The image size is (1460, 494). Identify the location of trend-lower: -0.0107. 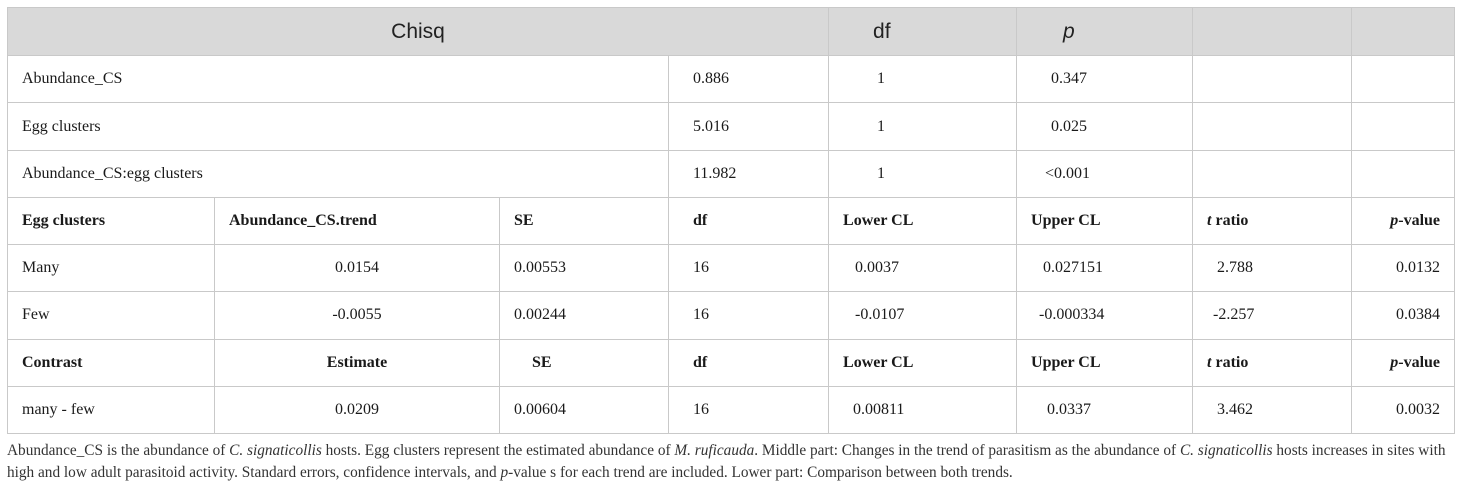
(923, 315).